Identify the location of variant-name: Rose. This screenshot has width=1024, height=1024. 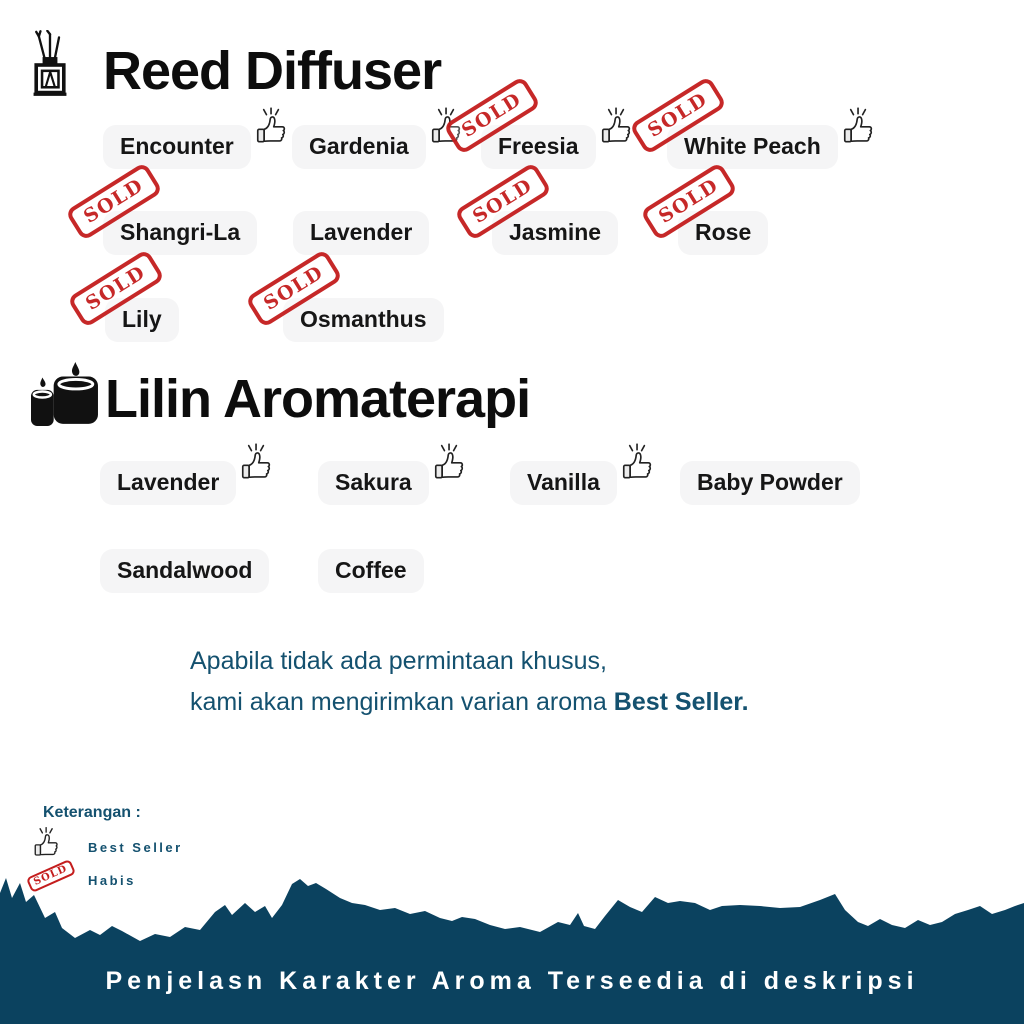
(723, 233).